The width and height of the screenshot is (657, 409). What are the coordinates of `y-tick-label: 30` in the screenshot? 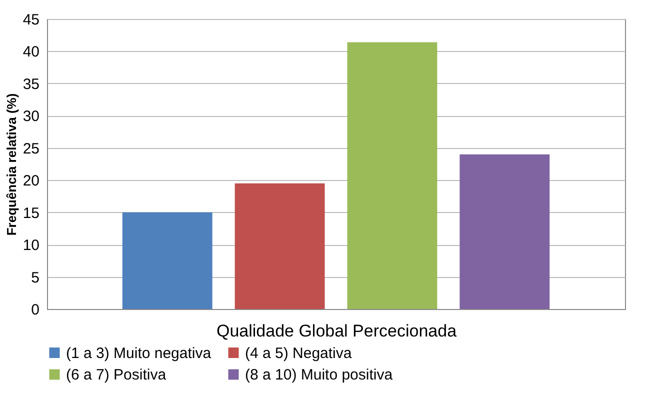 It's located at (31, 117).